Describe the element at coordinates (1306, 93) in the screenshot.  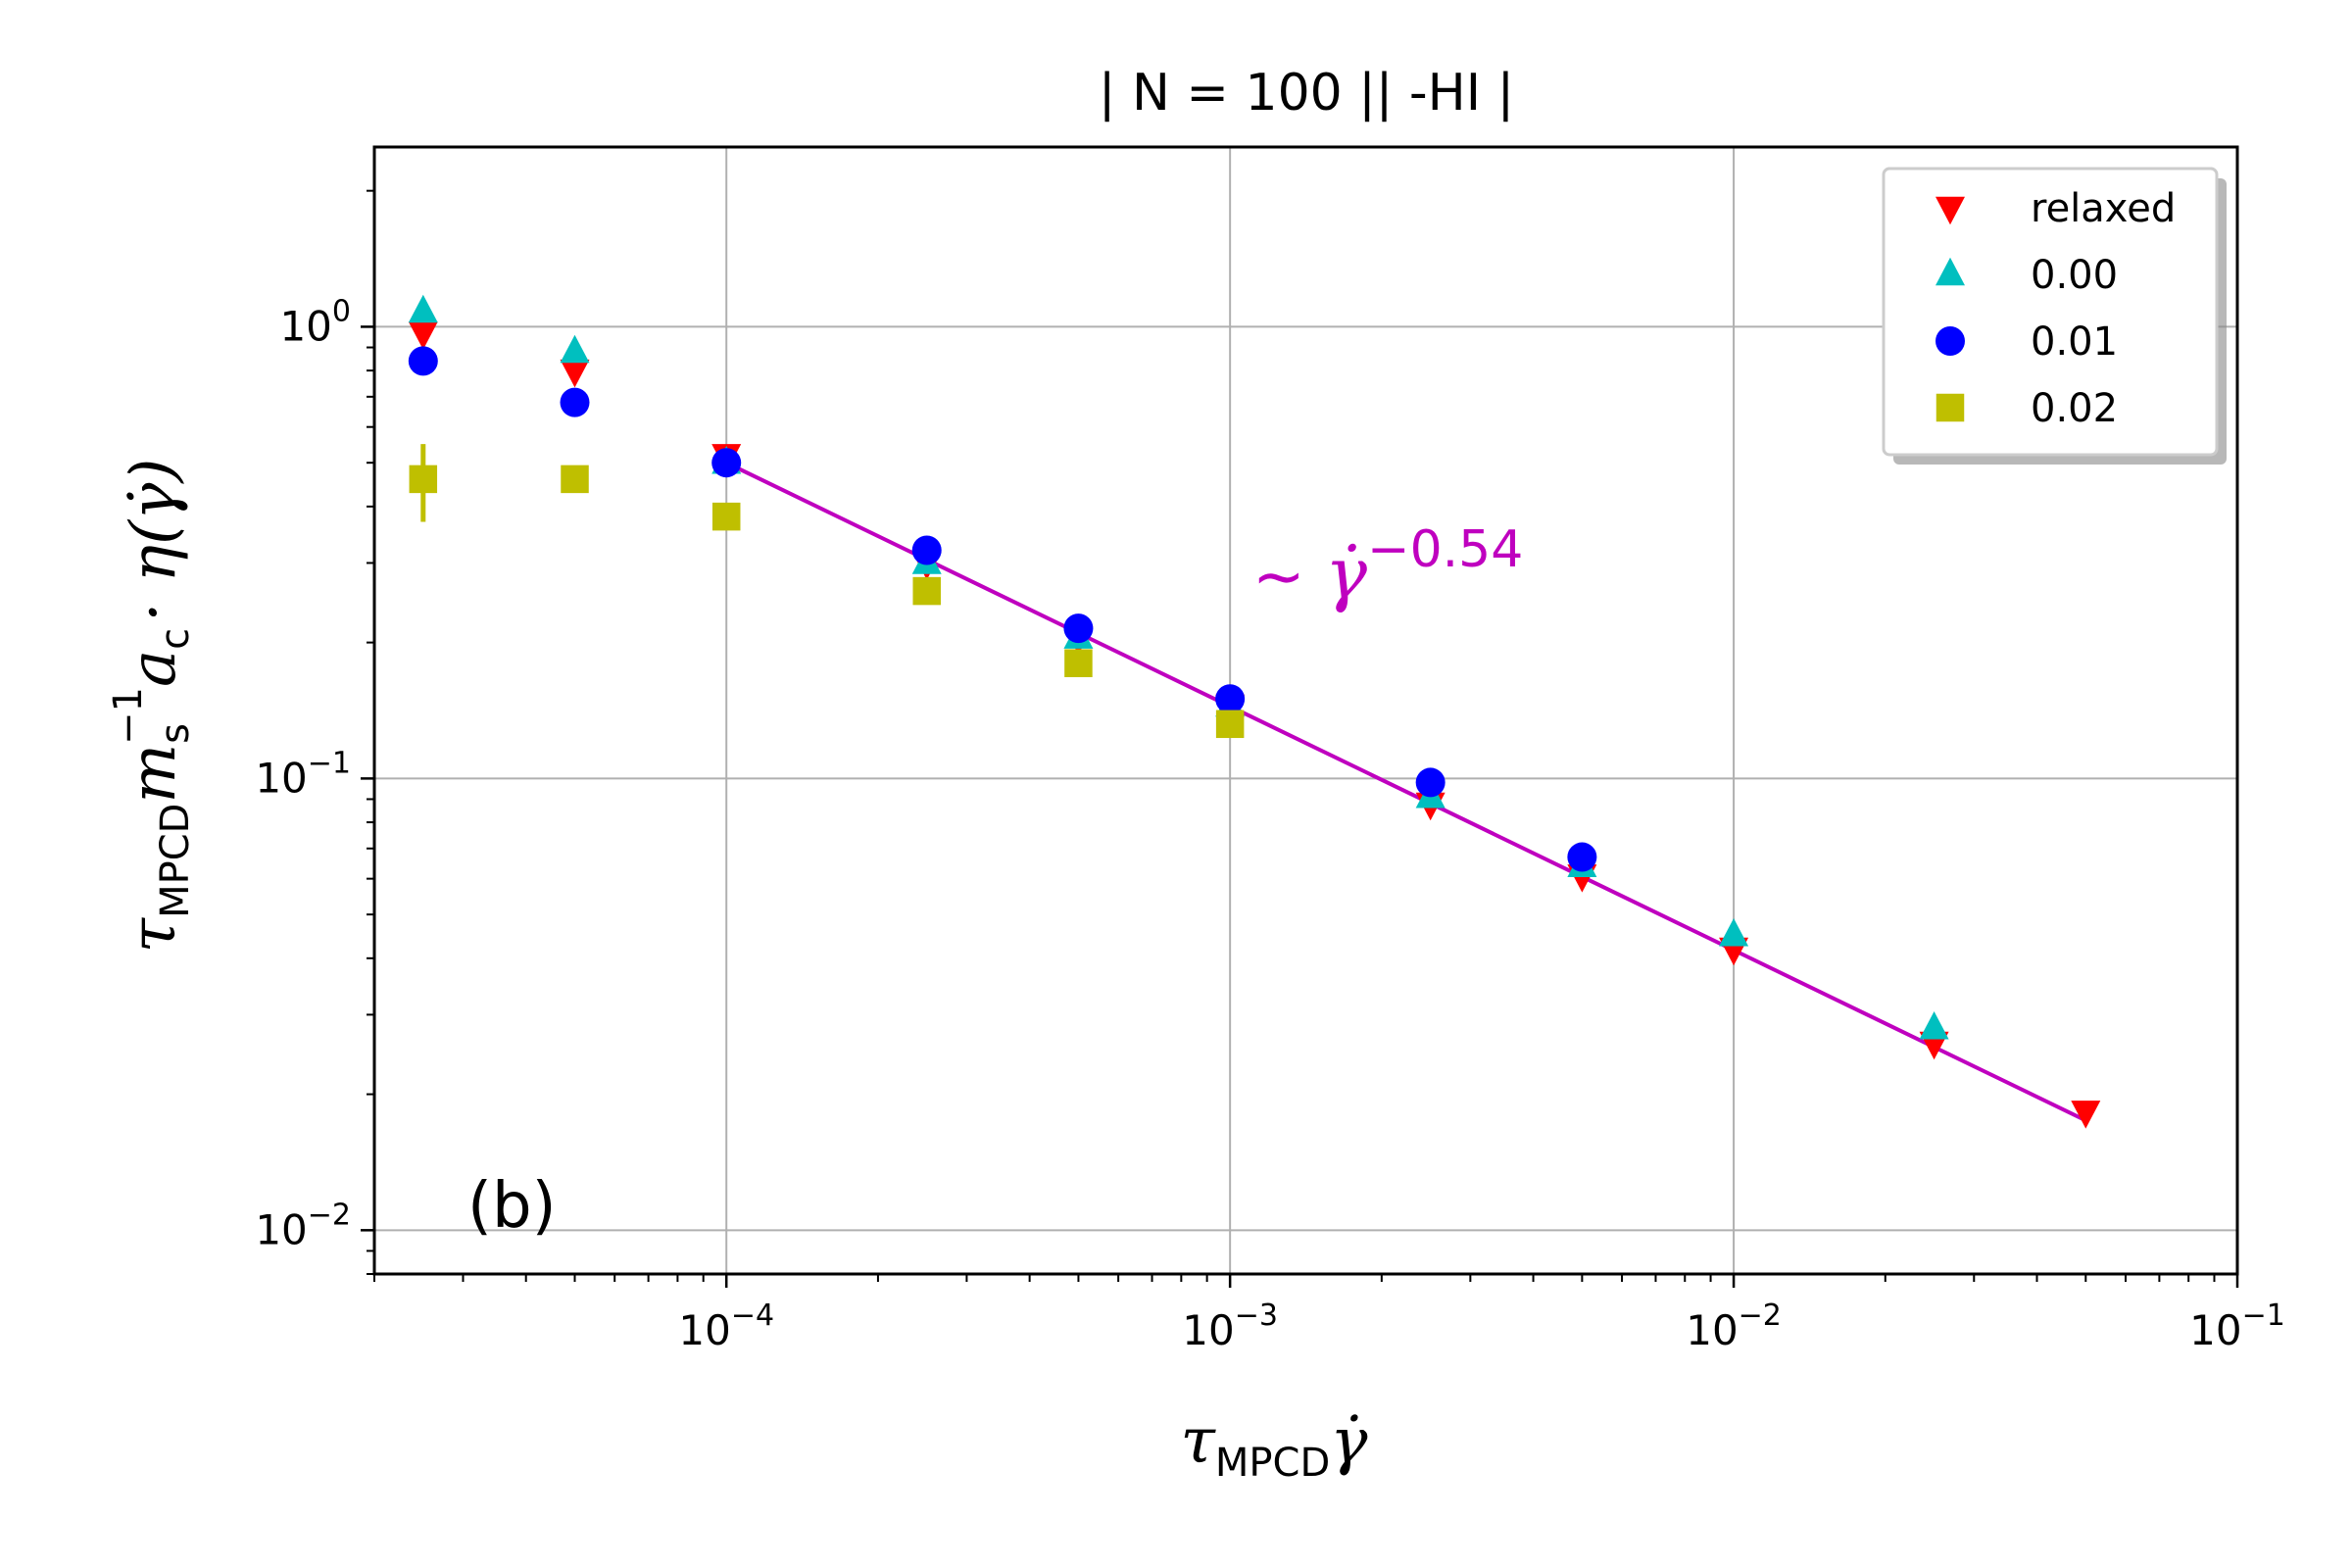
I see `chart-title: | N = 100 || -HI |` at that location.